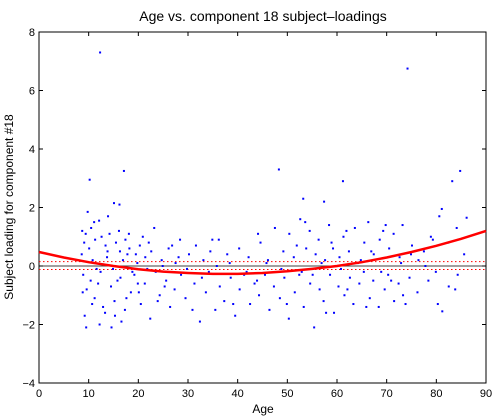 This screenshot has width=497, height=418. Describe the element at coordinates (32, 267) in the screenshot. I see `y-tick-label: 0` at that location.